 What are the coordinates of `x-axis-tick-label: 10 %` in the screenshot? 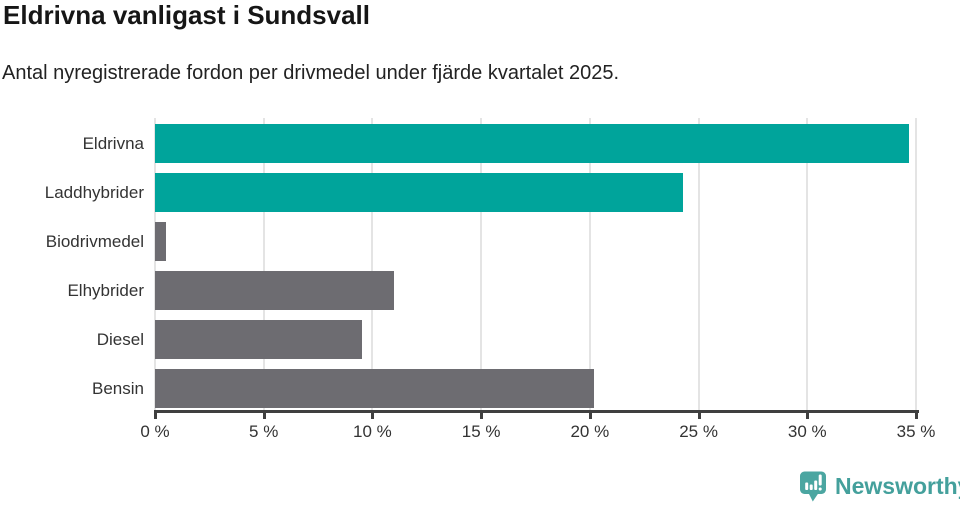 It's located at (372, 431).